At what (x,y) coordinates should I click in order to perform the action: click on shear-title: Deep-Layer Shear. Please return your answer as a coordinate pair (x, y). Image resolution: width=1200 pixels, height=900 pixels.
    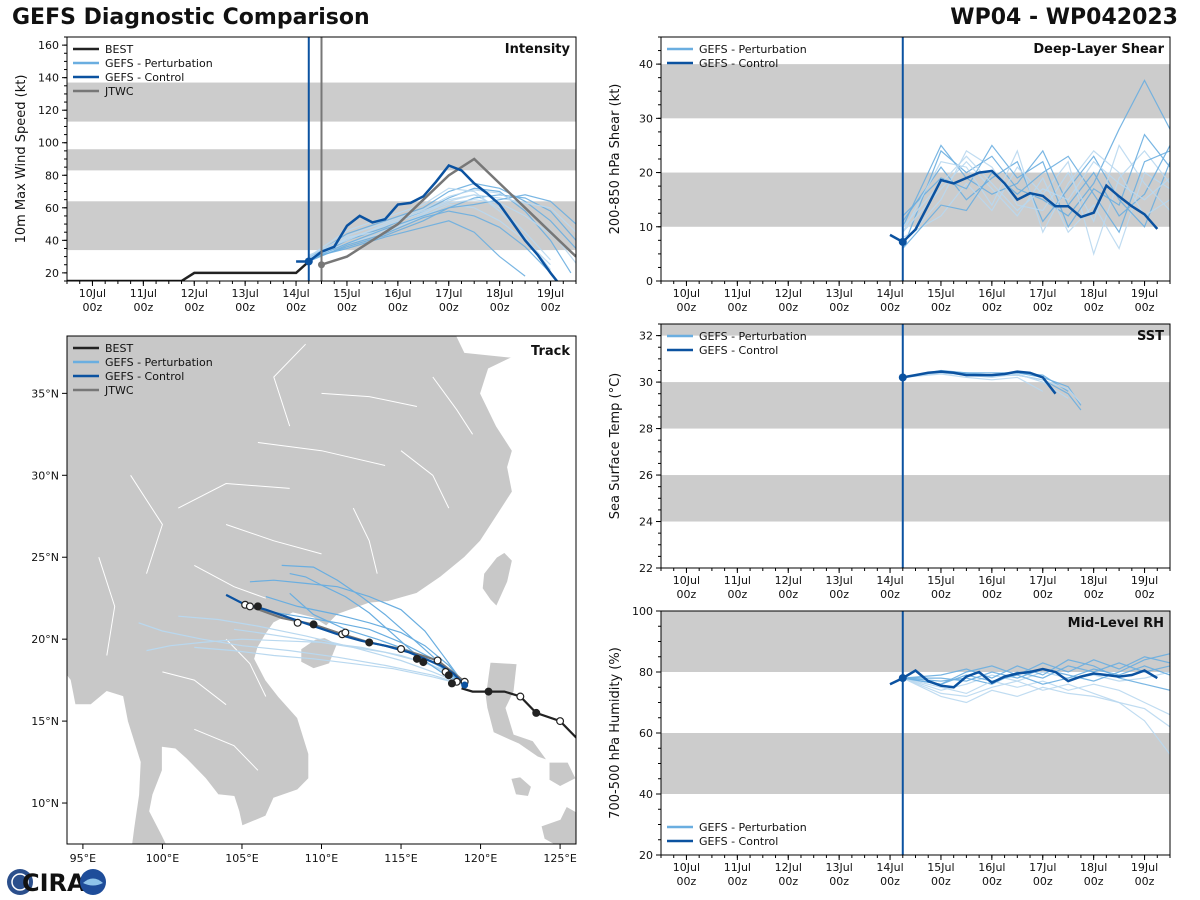
    Looking at the image, I should click on (1098, 49).